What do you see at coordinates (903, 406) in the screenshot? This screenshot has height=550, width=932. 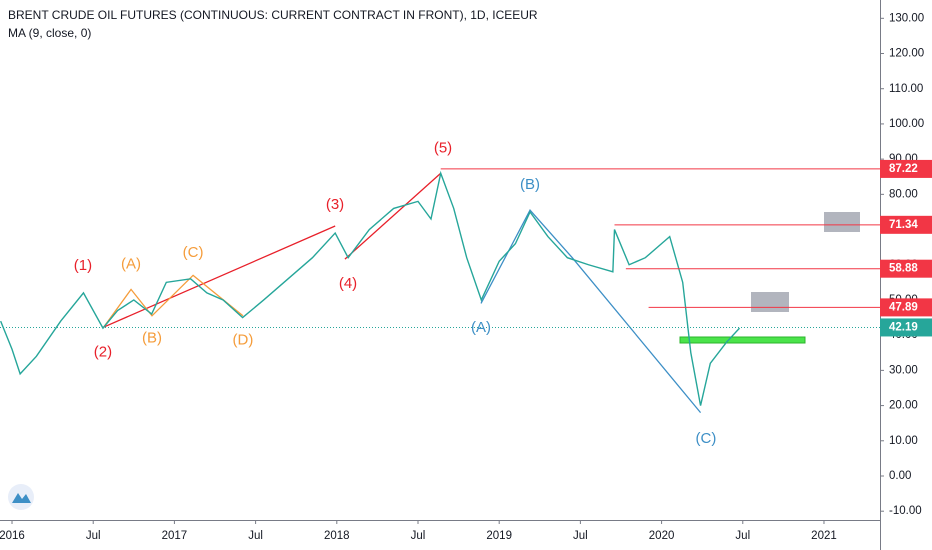 I see `y-tick-label: 20.00` at bounding box center [903, 406].